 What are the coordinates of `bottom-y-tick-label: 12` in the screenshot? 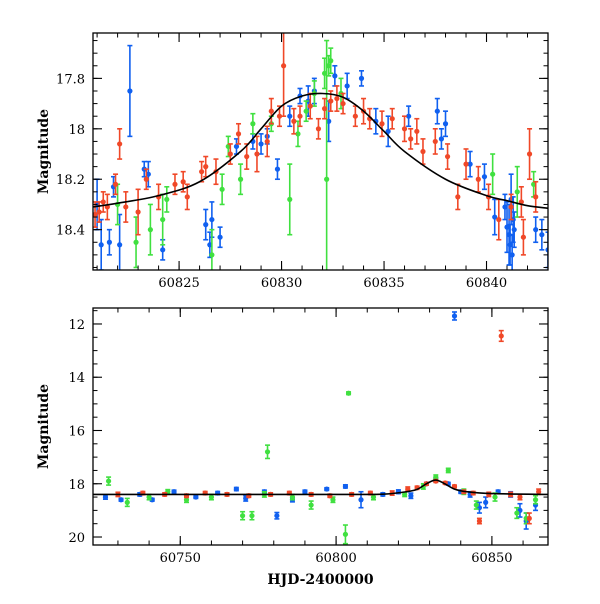 It's located at (76, 325).